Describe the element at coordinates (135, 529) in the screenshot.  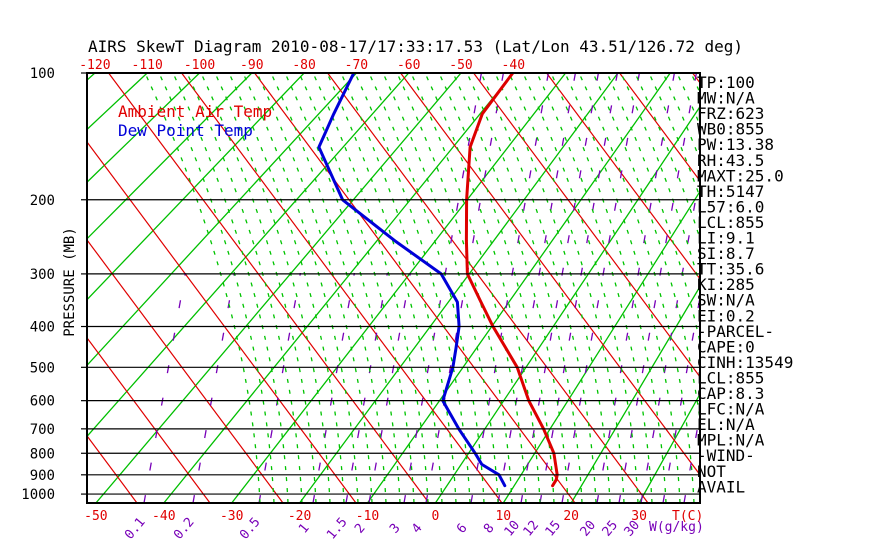
I see `mixing-ratio-label: 0.1` at that location.